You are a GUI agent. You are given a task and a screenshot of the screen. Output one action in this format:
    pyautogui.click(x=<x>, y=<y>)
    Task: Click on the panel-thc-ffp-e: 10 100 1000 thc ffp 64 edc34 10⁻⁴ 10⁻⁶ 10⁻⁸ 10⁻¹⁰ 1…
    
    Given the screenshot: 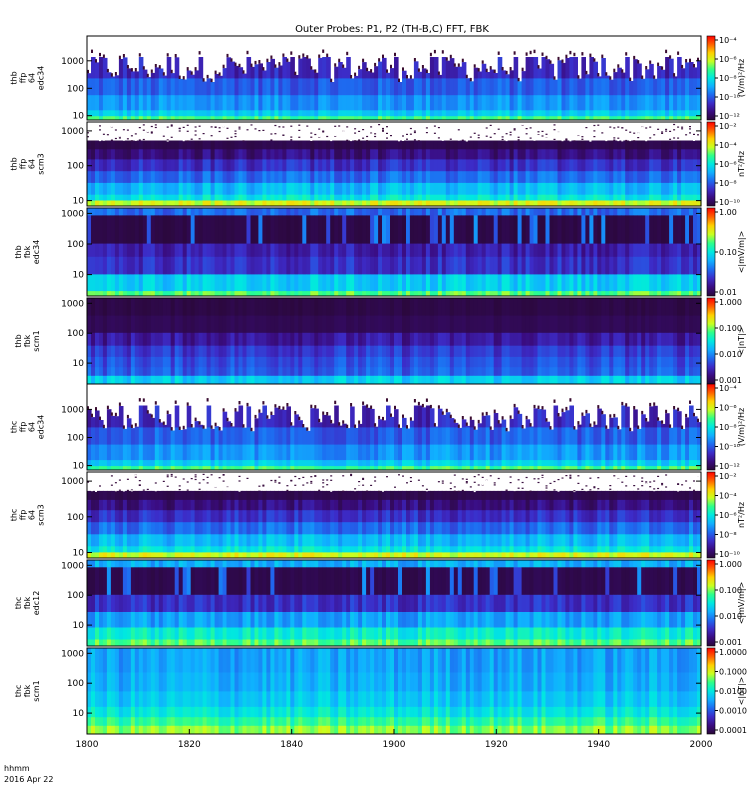 What is the action you would take?
    pyautogui.click(x=378, y=427)
    